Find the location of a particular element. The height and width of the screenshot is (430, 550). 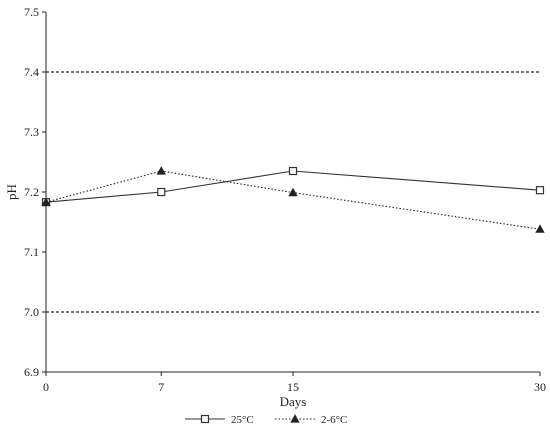

legend-item-1: 25°C is located at coordinates (219, 420).